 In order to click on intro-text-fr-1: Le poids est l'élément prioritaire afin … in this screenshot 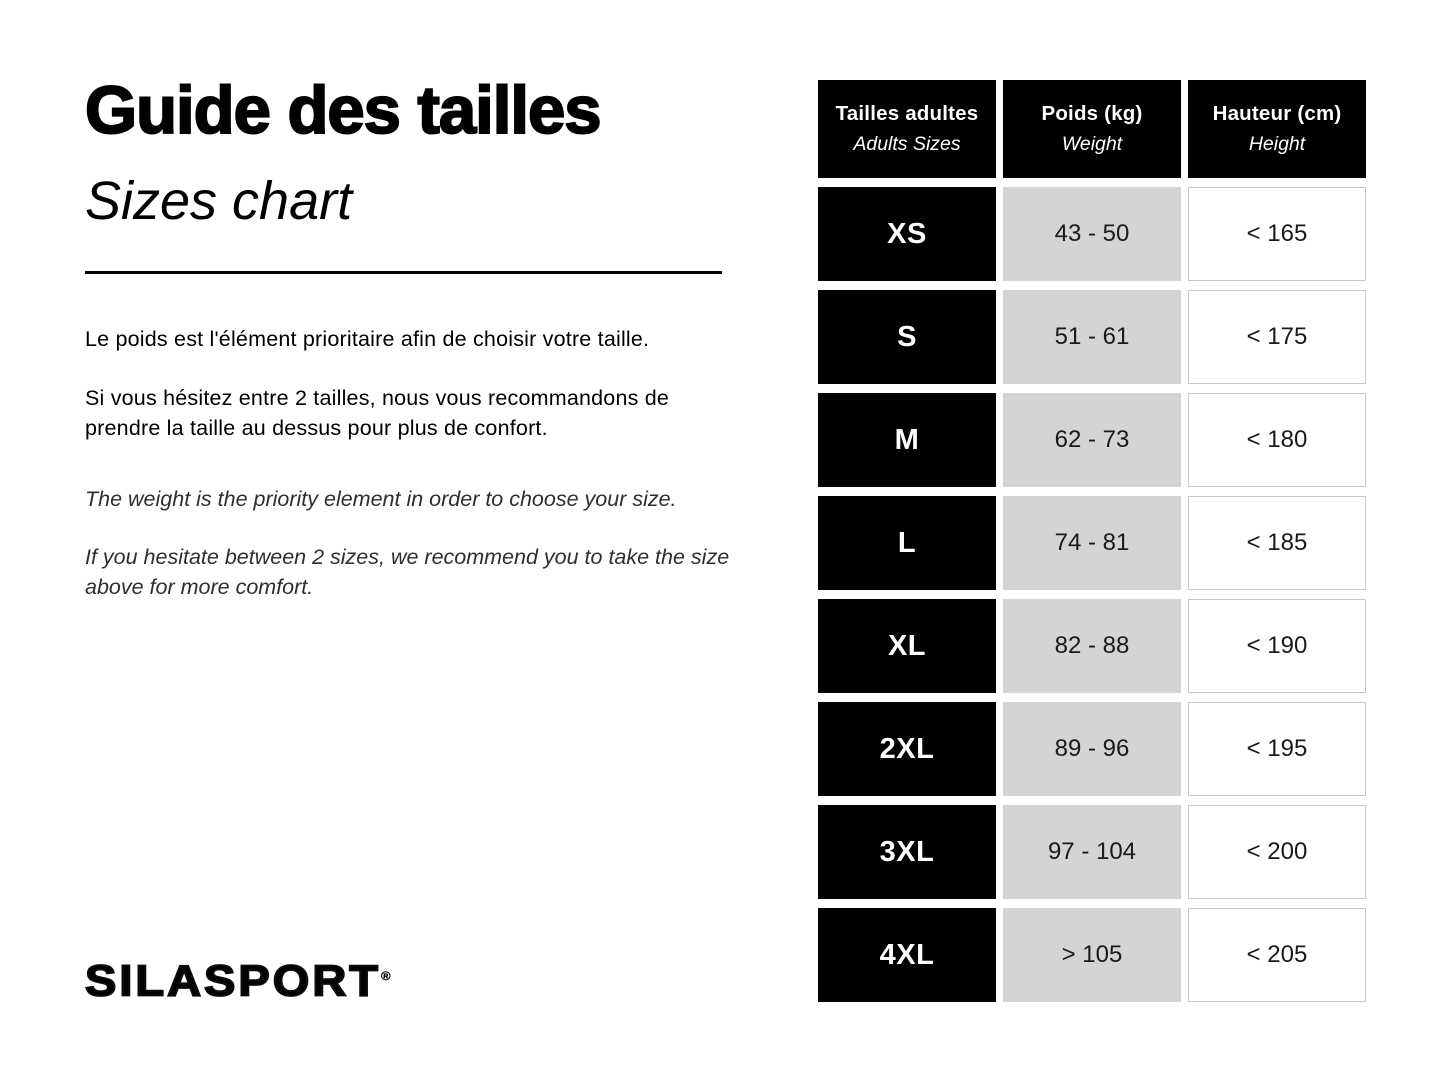, I will do `click(367, 339)`.